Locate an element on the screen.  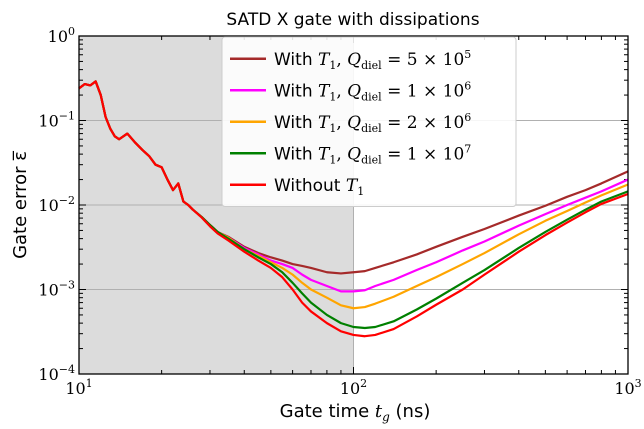
legend-label-2: With T1, Qdiel = 1 × 106 is located at coordinates (372, 91).